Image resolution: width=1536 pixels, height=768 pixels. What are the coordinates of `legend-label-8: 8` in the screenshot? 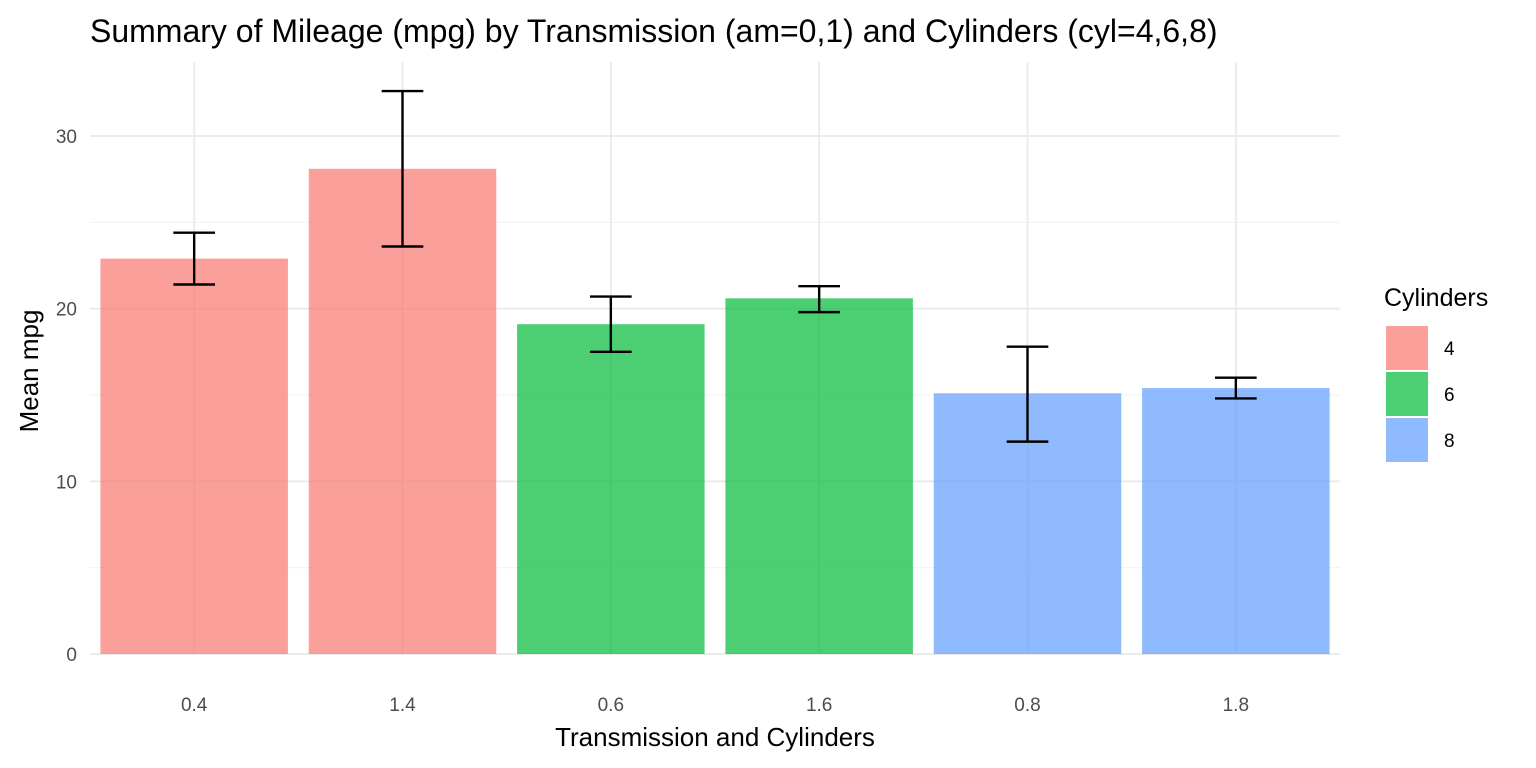 It's located at (1449, 441).